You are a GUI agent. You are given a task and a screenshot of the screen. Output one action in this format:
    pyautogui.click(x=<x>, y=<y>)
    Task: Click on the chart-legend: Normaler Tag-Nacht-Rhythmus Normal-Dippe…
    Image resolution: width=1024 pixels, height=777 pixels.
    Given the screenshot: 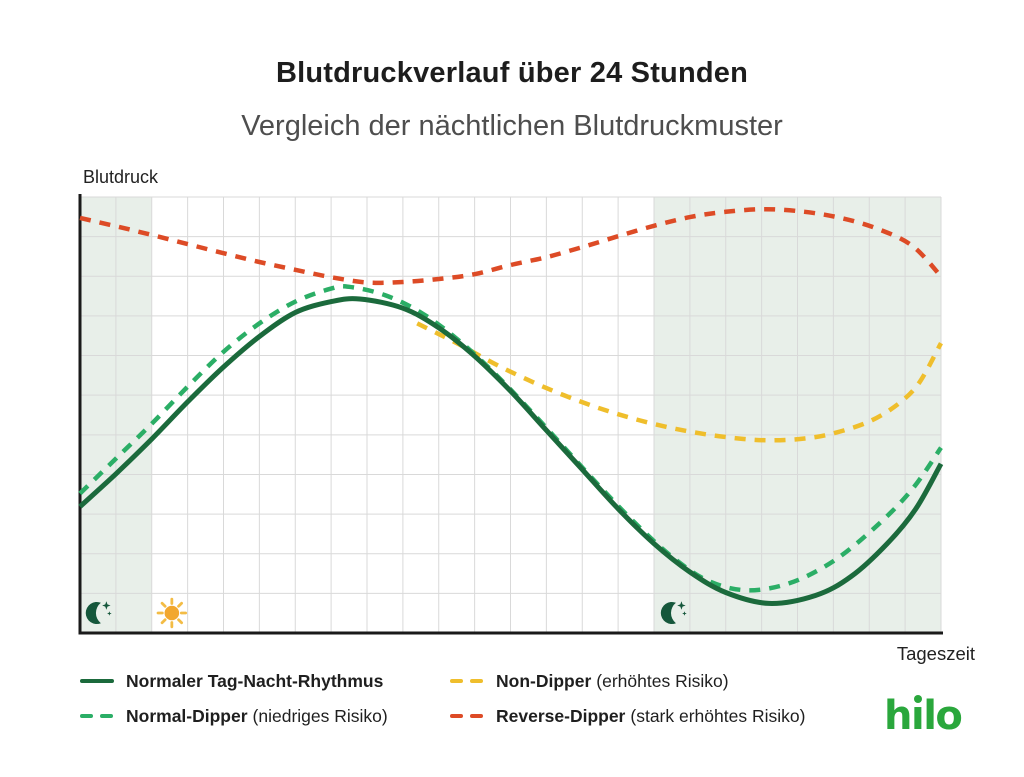 What is the action you would take?
    pyautogui.click(x=475, y=698)
    